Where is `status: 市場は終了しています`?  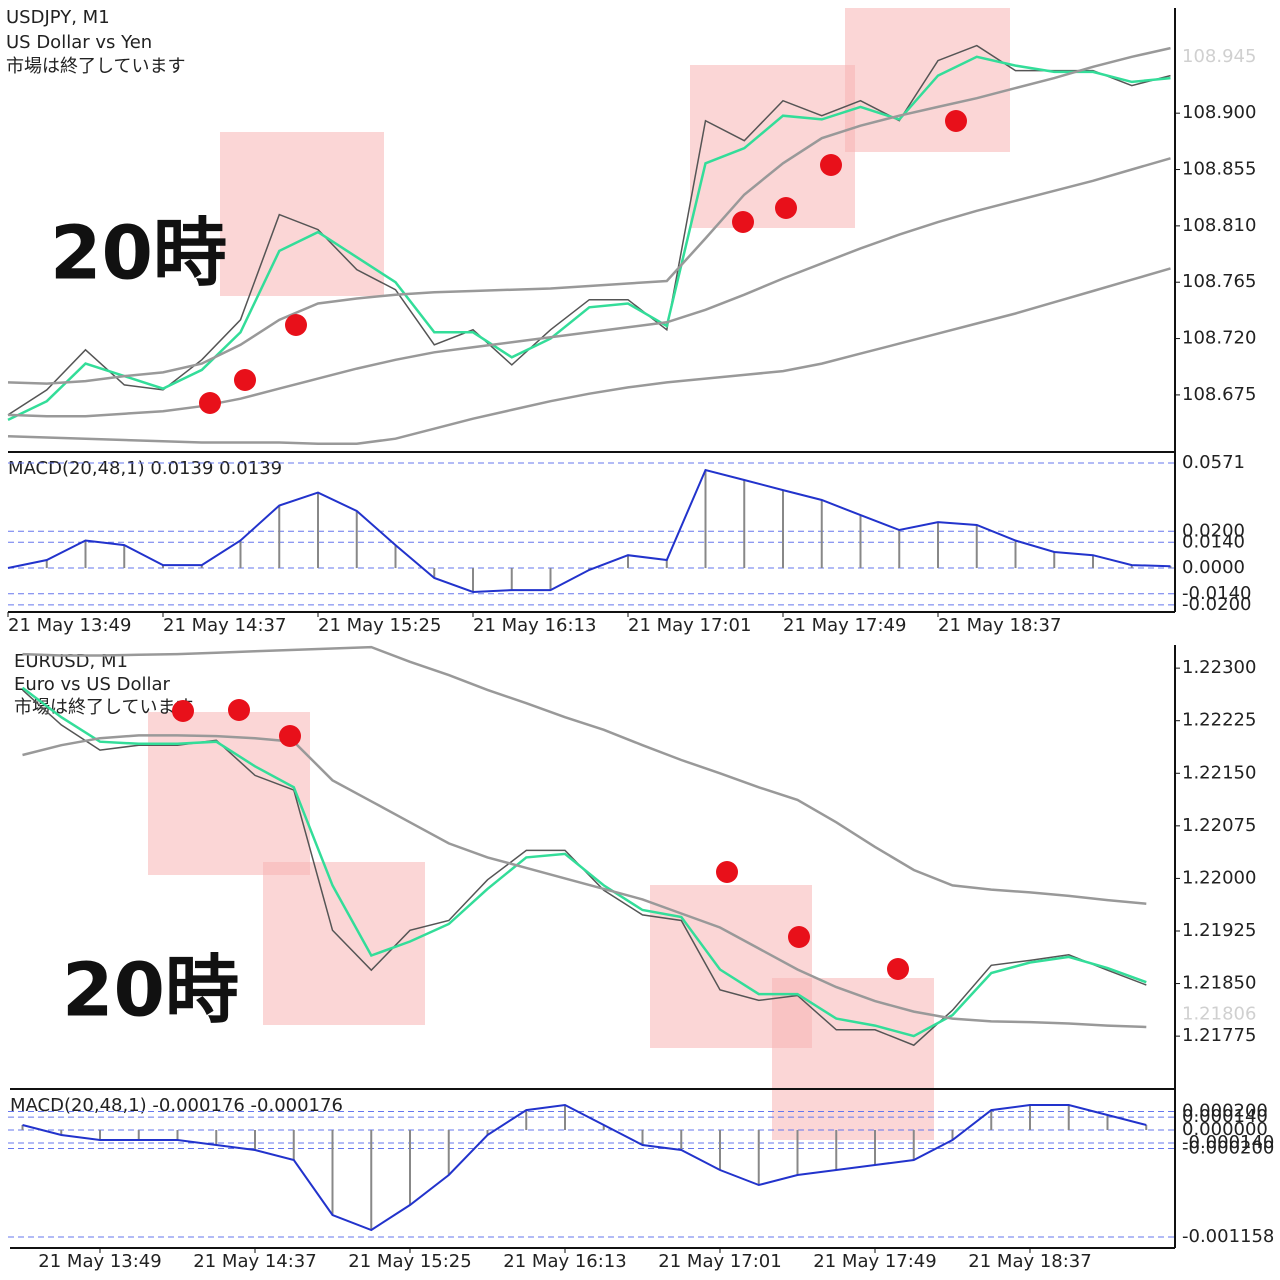
status: 市場は終了しています is located at coordinates (95, 66).